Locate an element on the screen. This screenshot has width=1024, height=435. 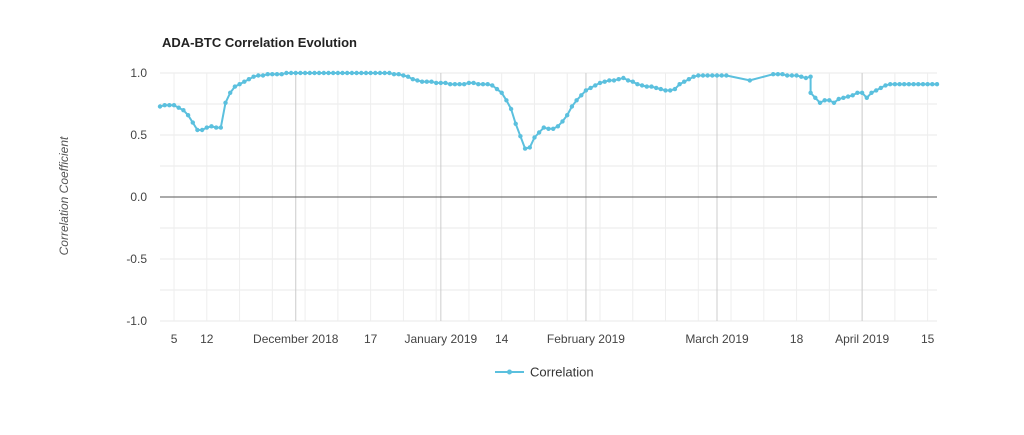
x-tick-label: February 2019 is located at coordinates (586, 339).